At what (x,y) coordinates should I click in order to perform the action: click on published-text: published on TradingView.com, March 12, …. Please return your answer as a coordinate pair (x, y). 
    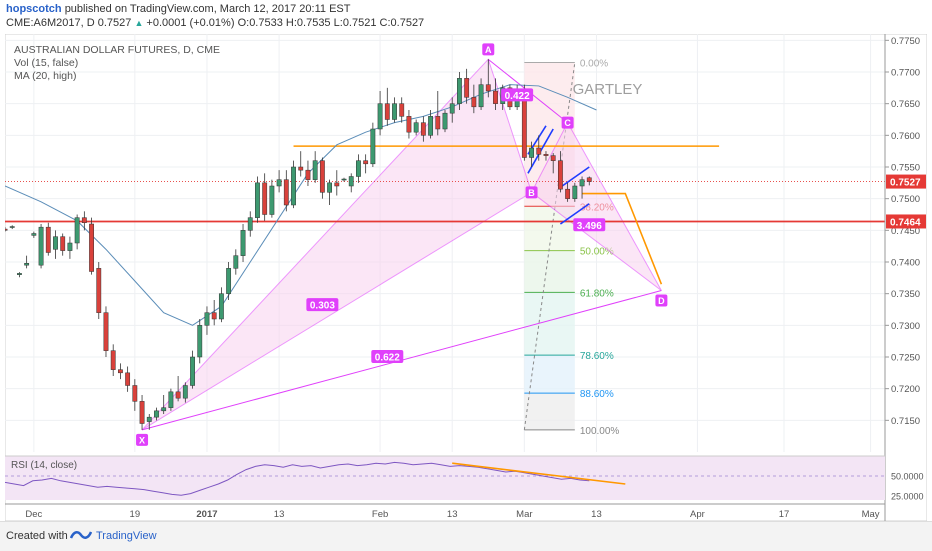
    Looking at the image, I should click on (207, 9).